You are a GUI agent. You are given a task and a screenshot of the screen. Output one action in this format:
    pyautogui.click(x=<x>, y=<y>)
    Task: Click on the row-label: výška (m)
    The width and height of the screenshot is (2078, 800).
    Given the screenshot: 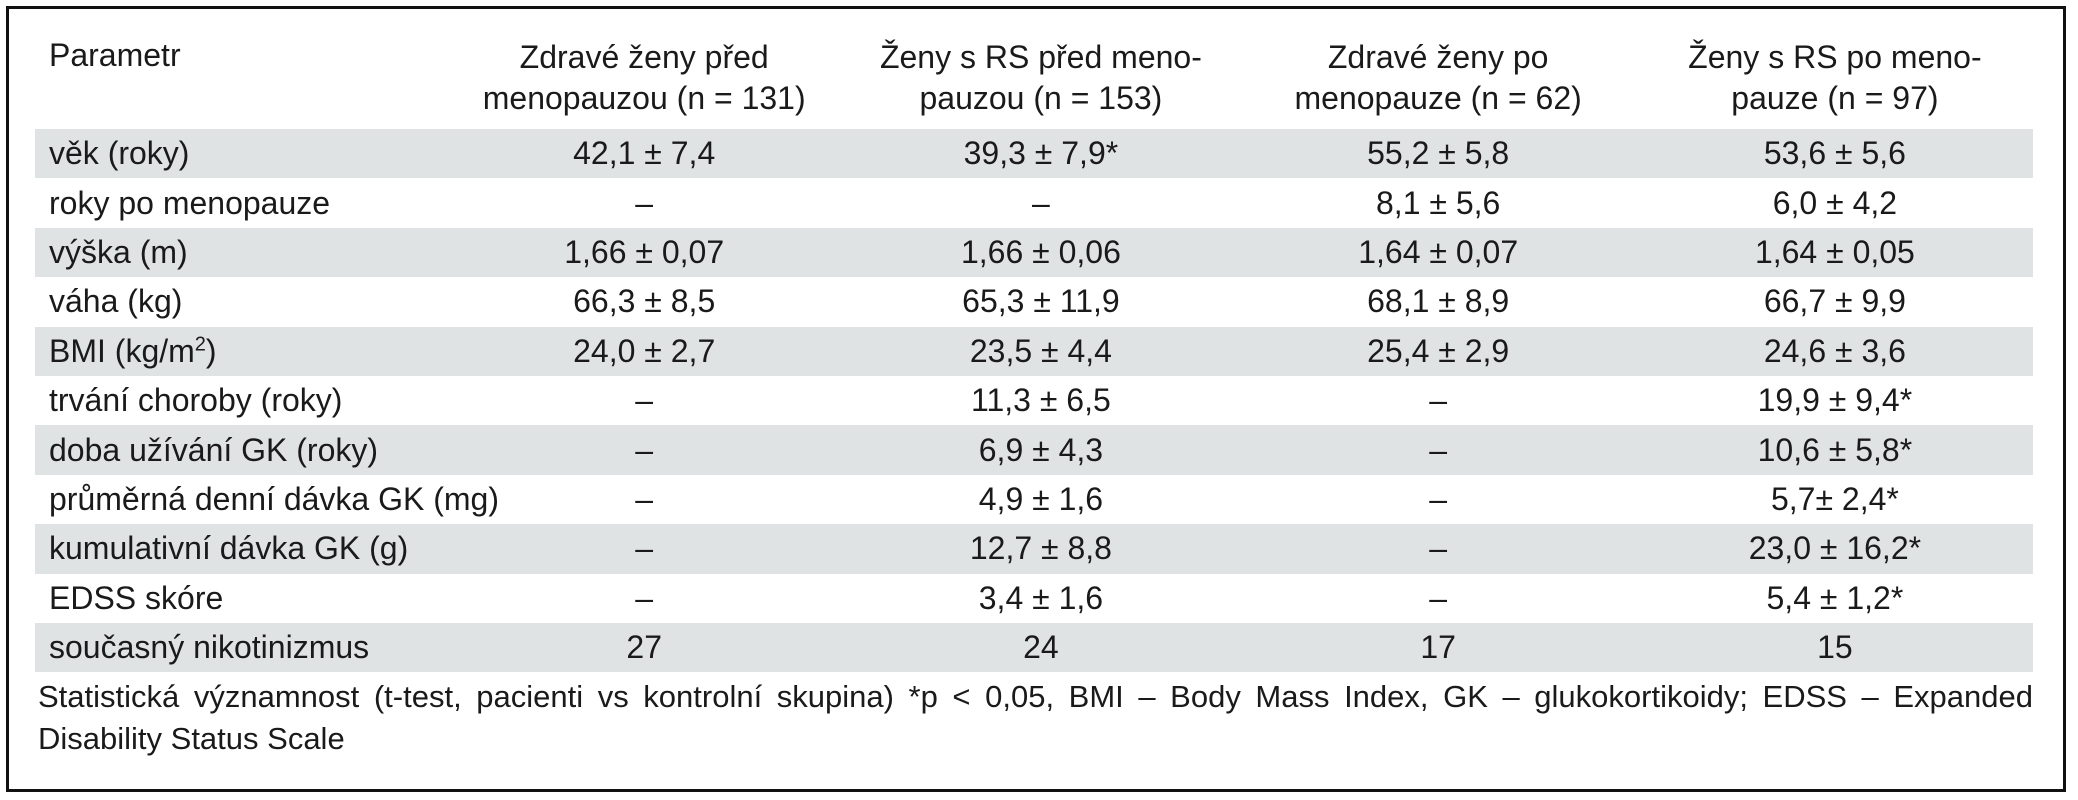 What is the action you would take?
    pyautogui.click(x=241, y=252)
    